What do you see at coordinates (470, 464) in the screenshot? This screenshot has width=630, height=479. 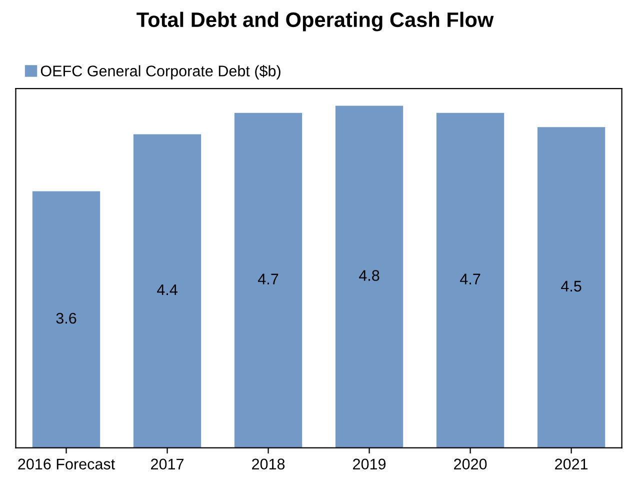 I see `x-tick-label: 2020` at bounding box center [470, 464].